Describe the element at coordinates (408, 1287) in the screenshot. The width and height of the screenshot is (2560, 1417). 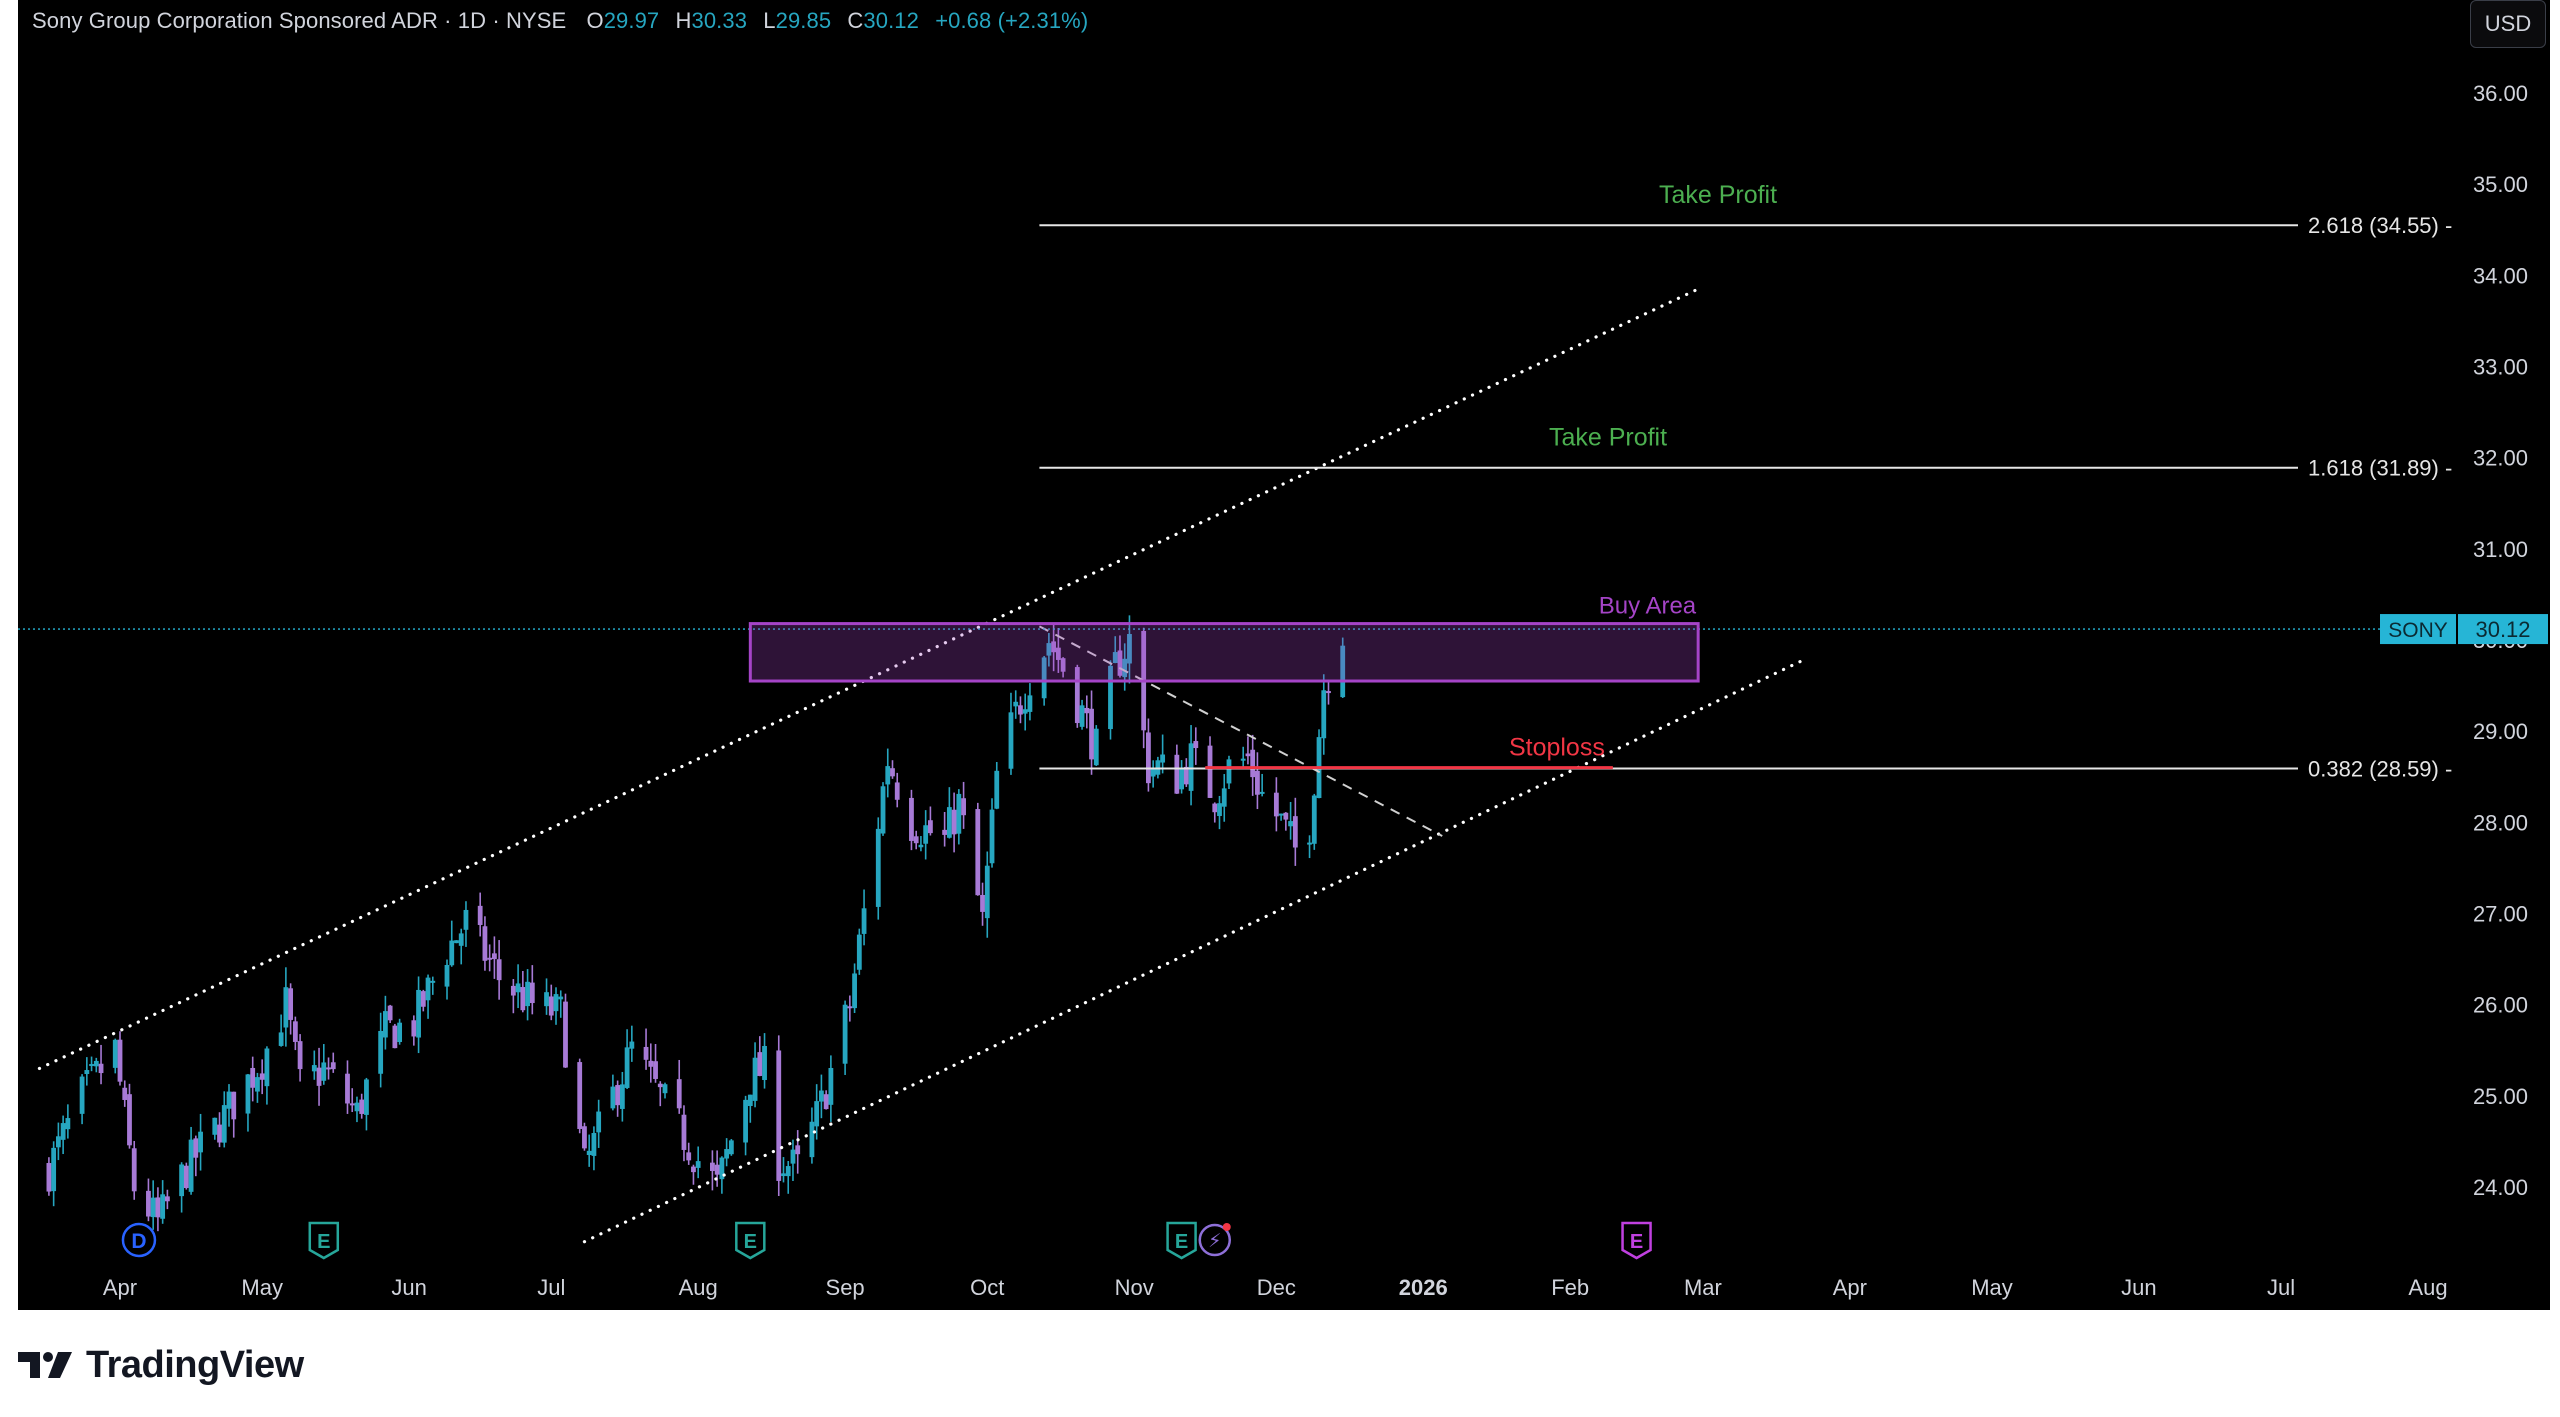
I see `time-tick-label: Jun` at that location.